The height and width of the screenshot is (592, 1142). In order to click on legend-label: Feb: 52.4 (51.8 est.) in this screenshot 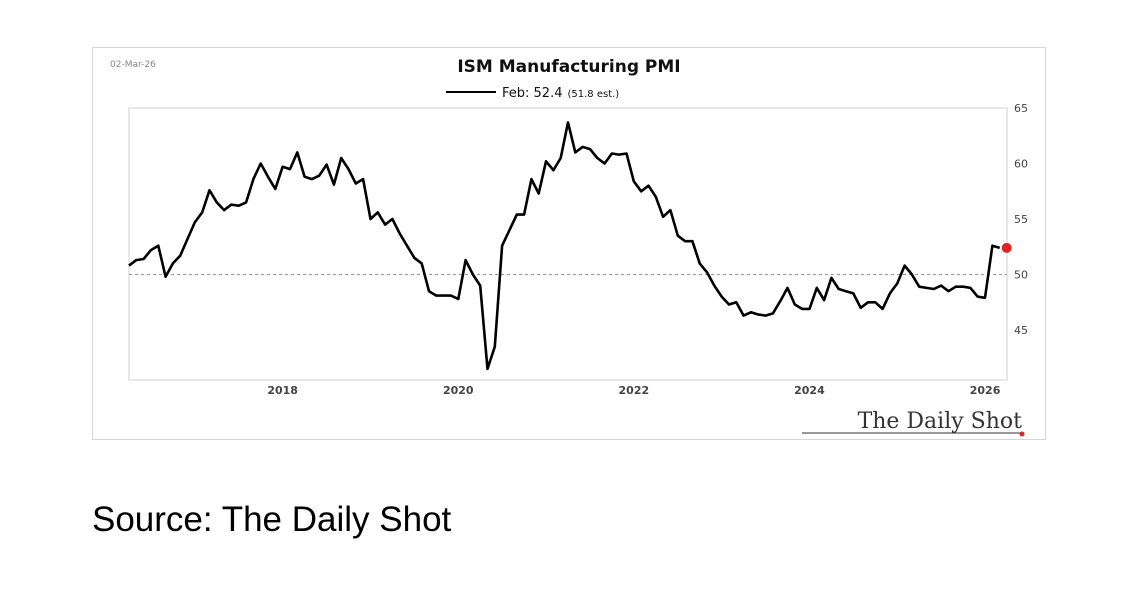, I will do `click(560, 93)`.